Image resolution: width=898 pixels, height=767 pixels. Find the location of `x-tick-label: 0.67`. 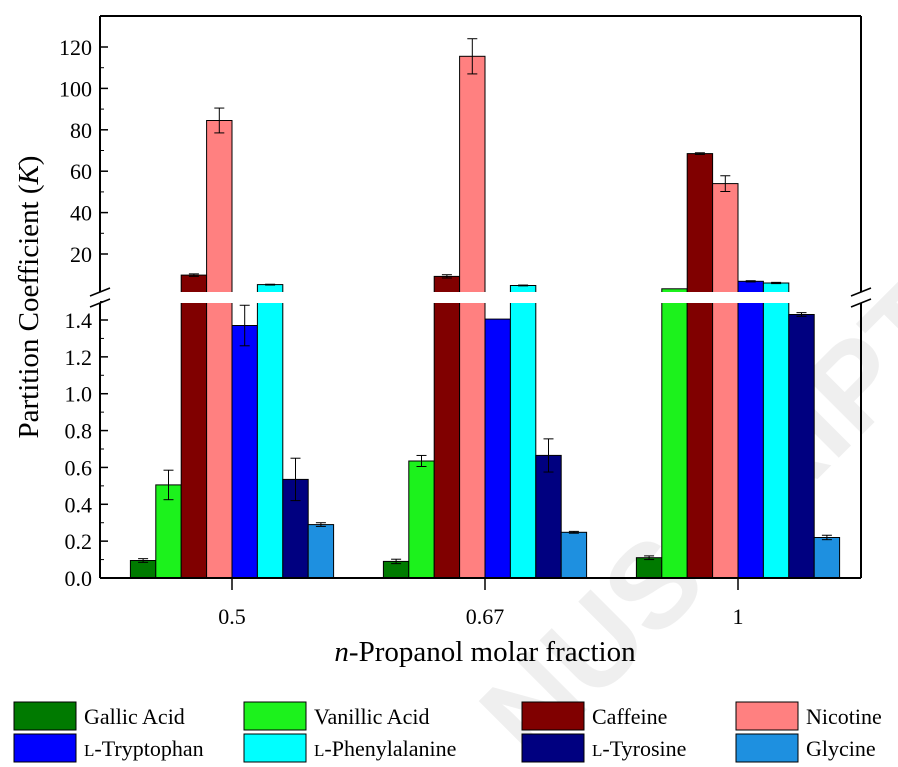

x-tick-label: 0.67 is located at coordinates (485, 616).